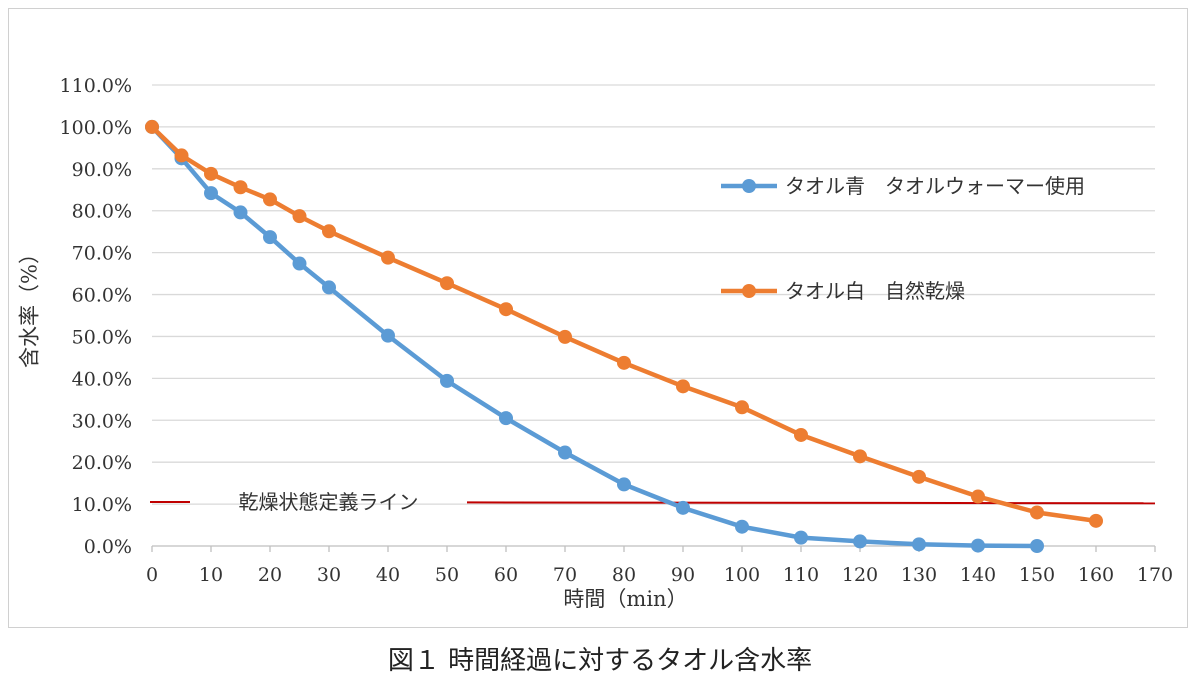  Describe the element at coordinates (624, 575) in the screenshot. I see `x-tick-label: 80` at that location.